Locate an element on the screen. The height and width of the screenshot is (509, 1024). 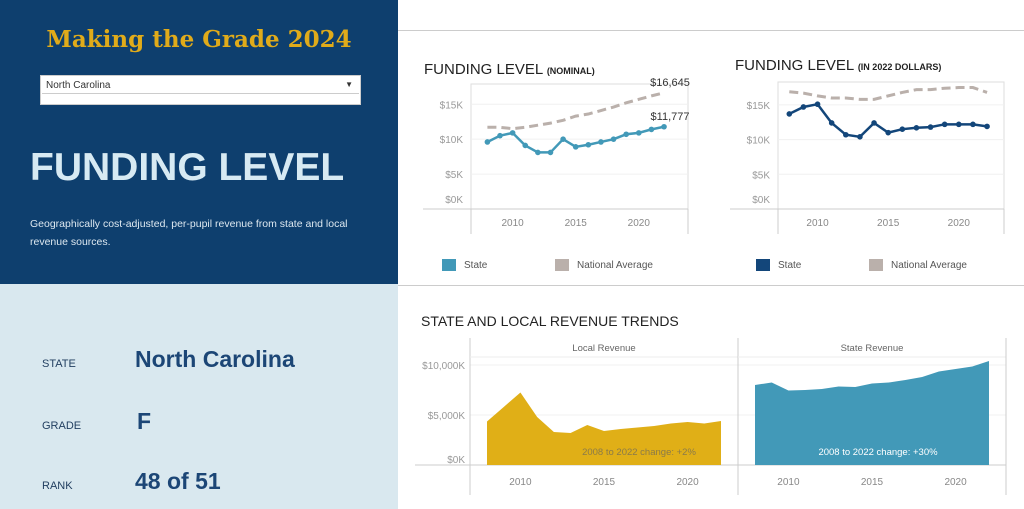
chart-title-revenue: STATE AND LOCAL REVENUE TRENDS is located at coordinates (550, 321).